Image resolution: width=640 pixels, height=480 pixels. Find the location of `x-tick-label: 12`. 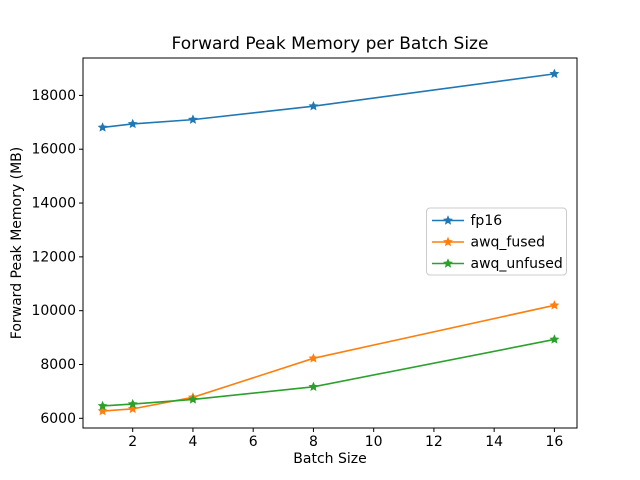

x-tick-label: 12 is located at coordinates (434, 442).